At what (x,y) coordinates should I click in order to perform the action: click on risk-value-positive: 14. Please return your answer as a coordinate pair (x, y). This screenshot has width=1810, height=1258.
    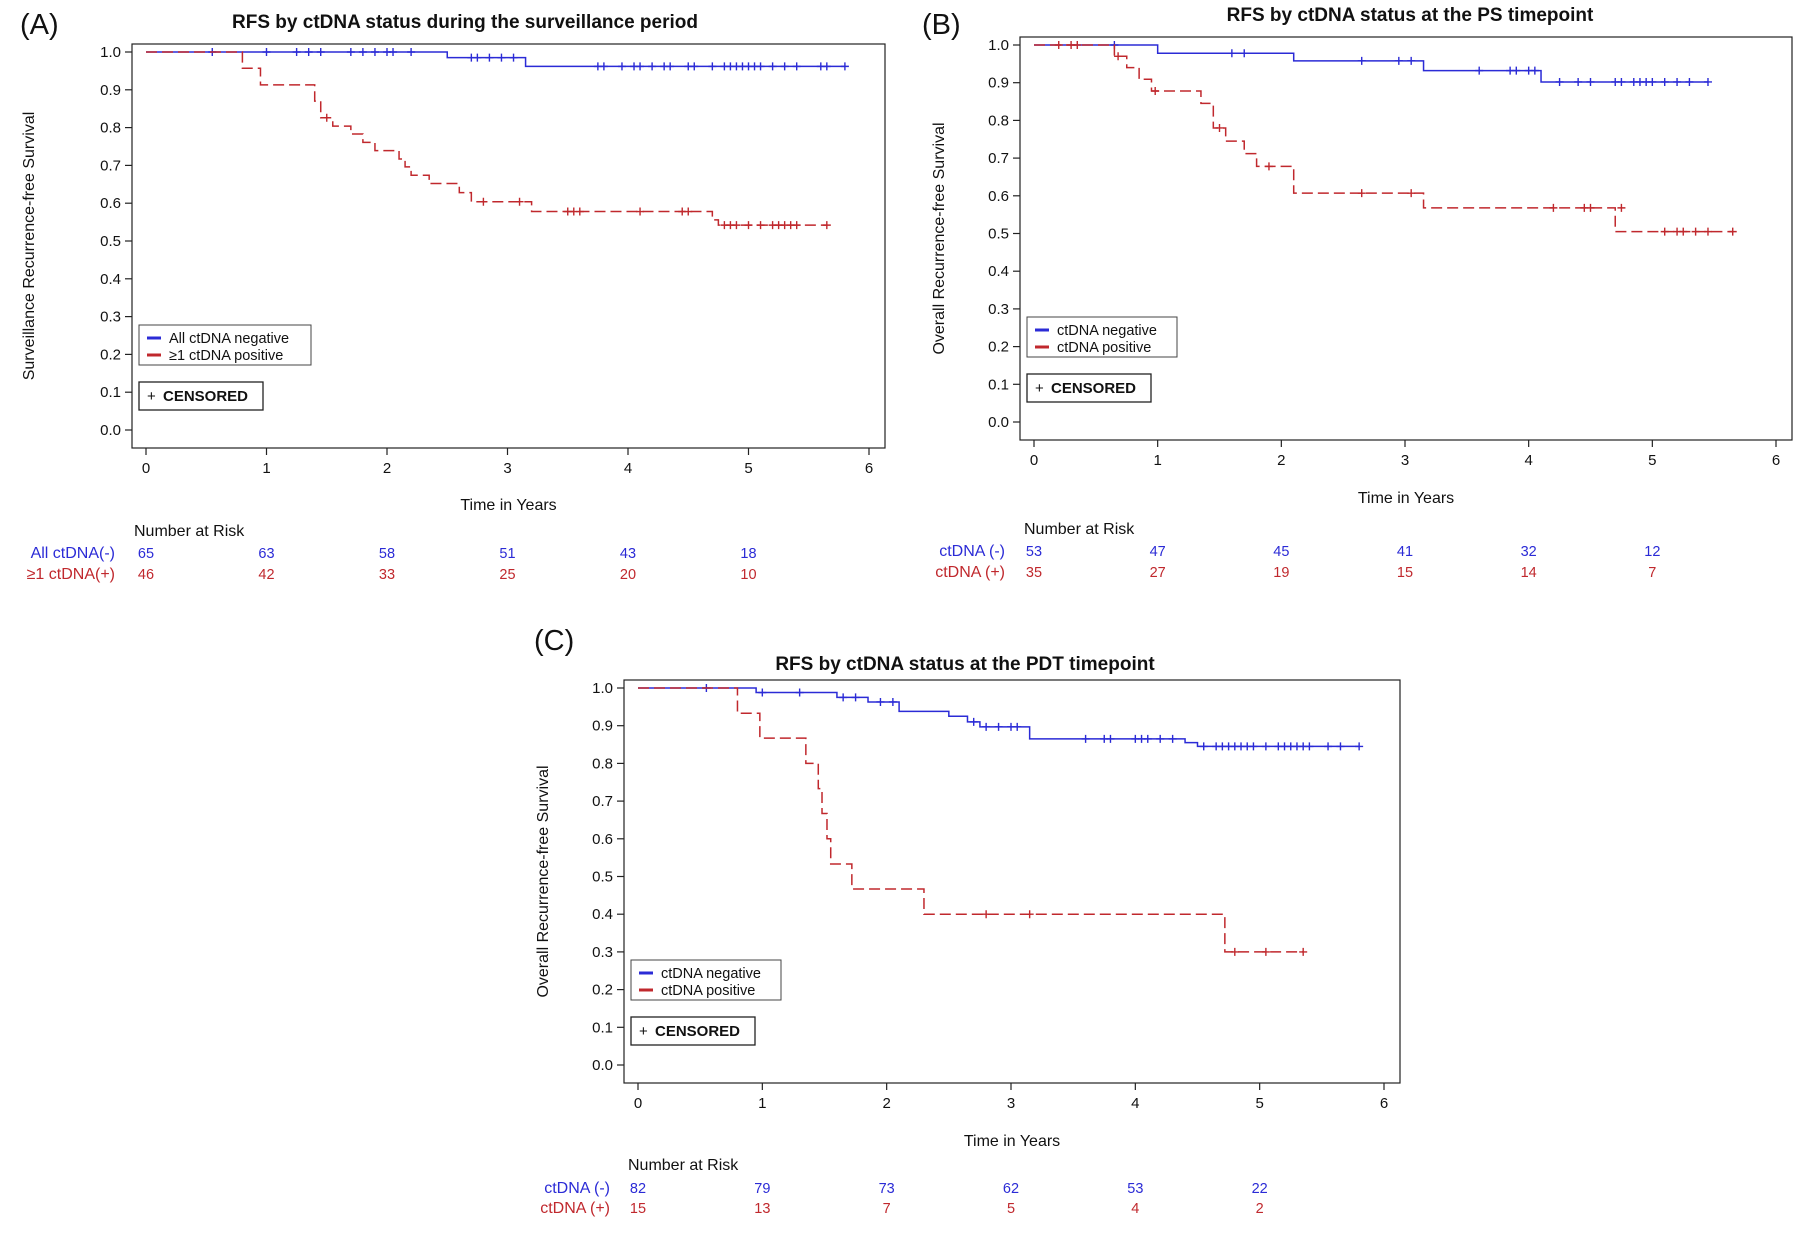
    Looking at the image, I should click on (1529, 573).